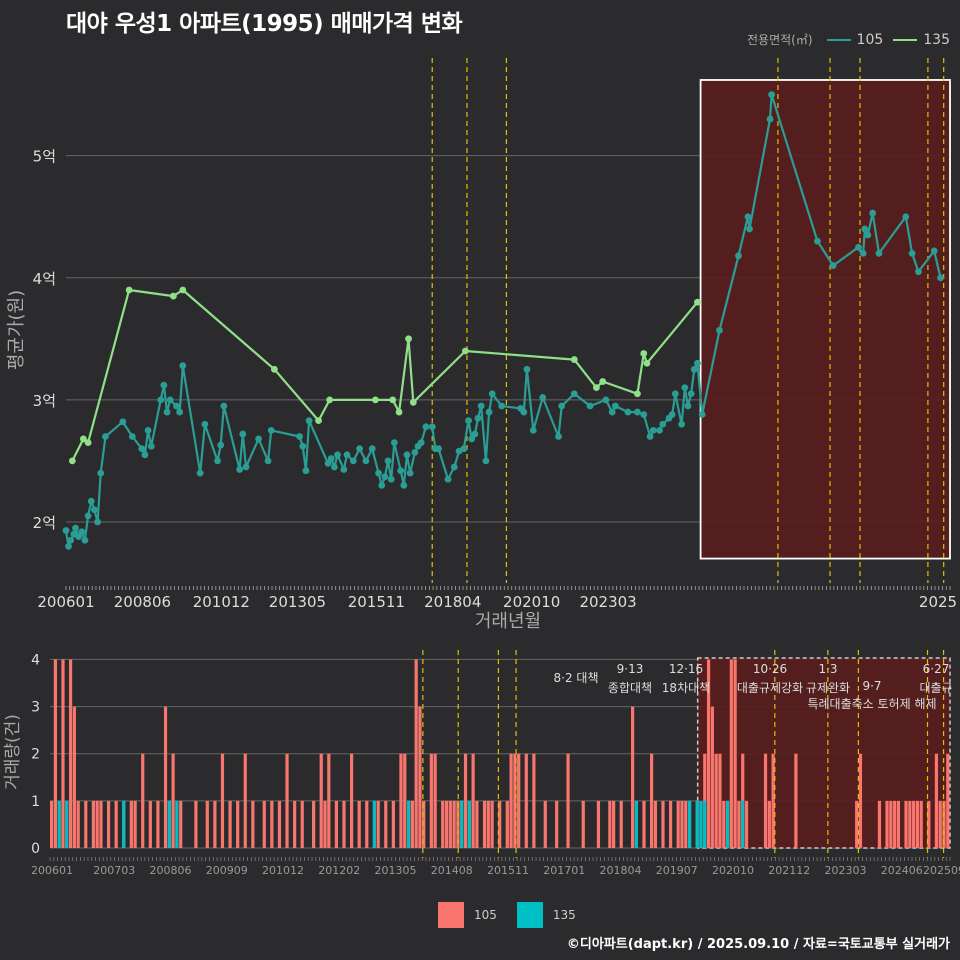 The width and height of the screenshot is (960, 960). What do you see at coordinates (564, 915) in the screenshot?
I see `bottom-legend-label-135: 135` at bounding box center [564, 915].